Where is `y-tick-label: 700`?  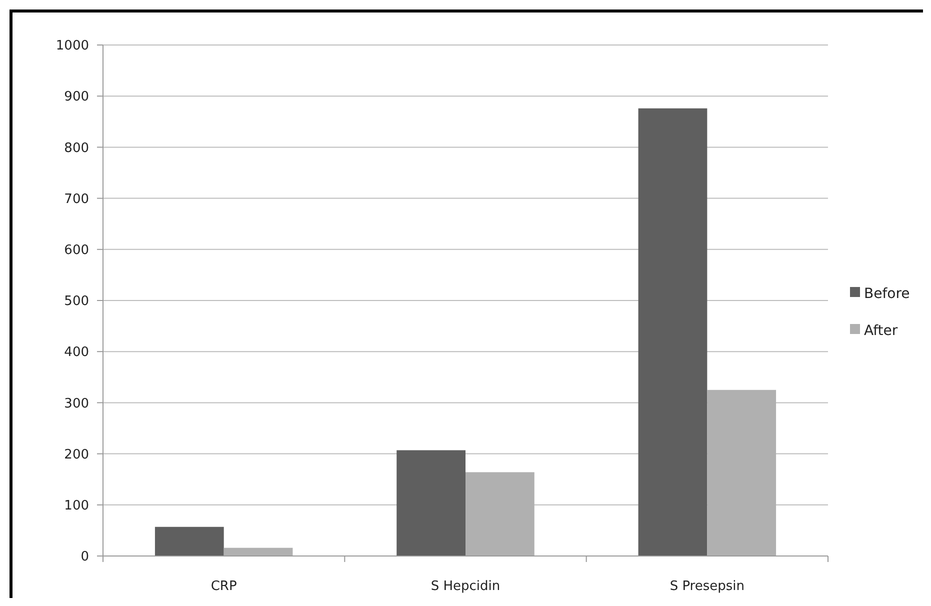 y-tick-label: 700 is located at coordinates (76, 199).